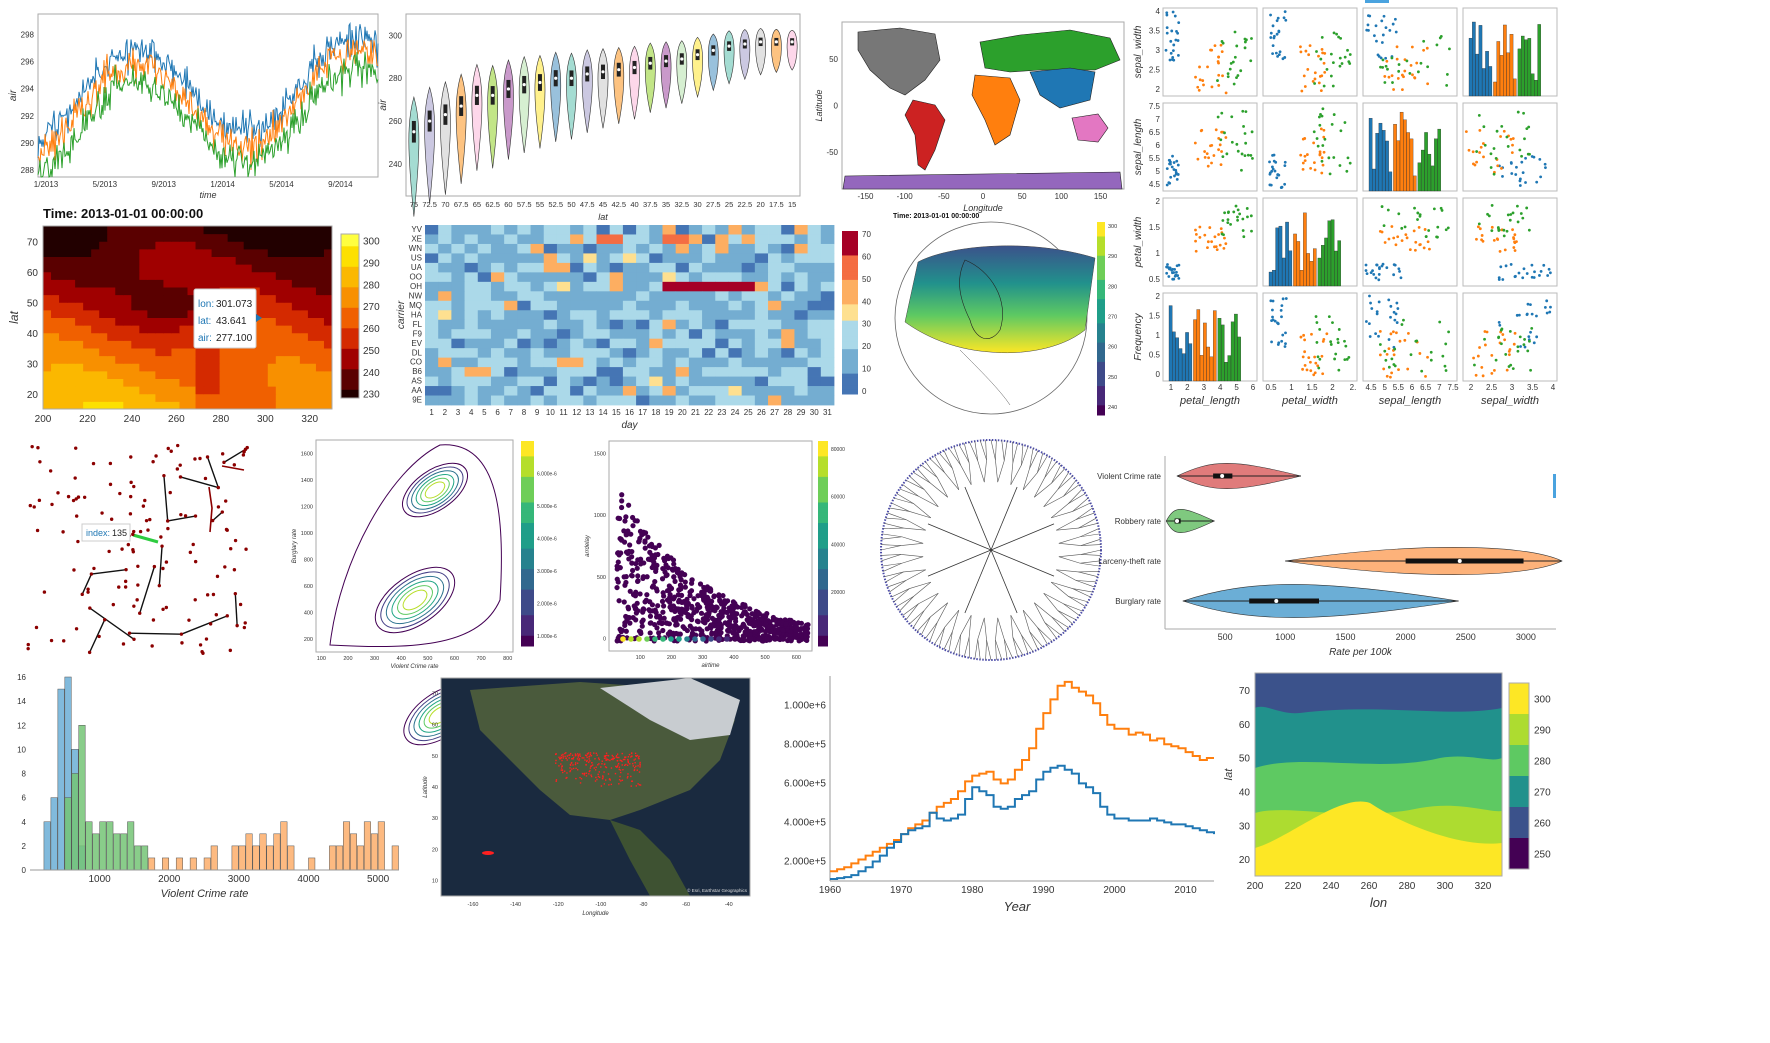  What do you see at coordinates (13, 95) in the screenshot?
I see `y-axis-label: air` at bounding box center [13, 95].